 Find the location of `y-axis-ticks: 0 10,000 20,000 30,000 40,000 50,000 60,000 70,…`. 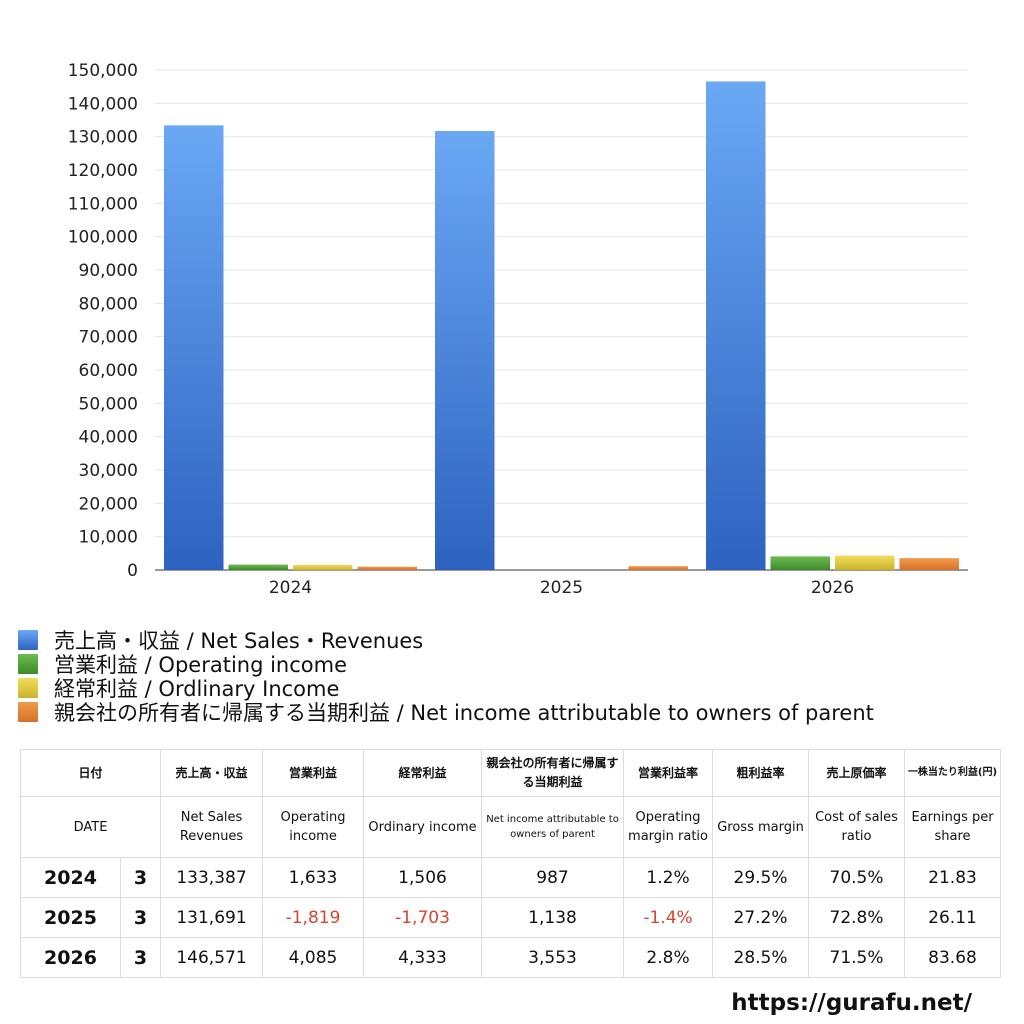

y-axis-ticks: 0 10,000 20,000 30,000 40,000 50,000 60,000 70,… is located at coordinates (103, 321).